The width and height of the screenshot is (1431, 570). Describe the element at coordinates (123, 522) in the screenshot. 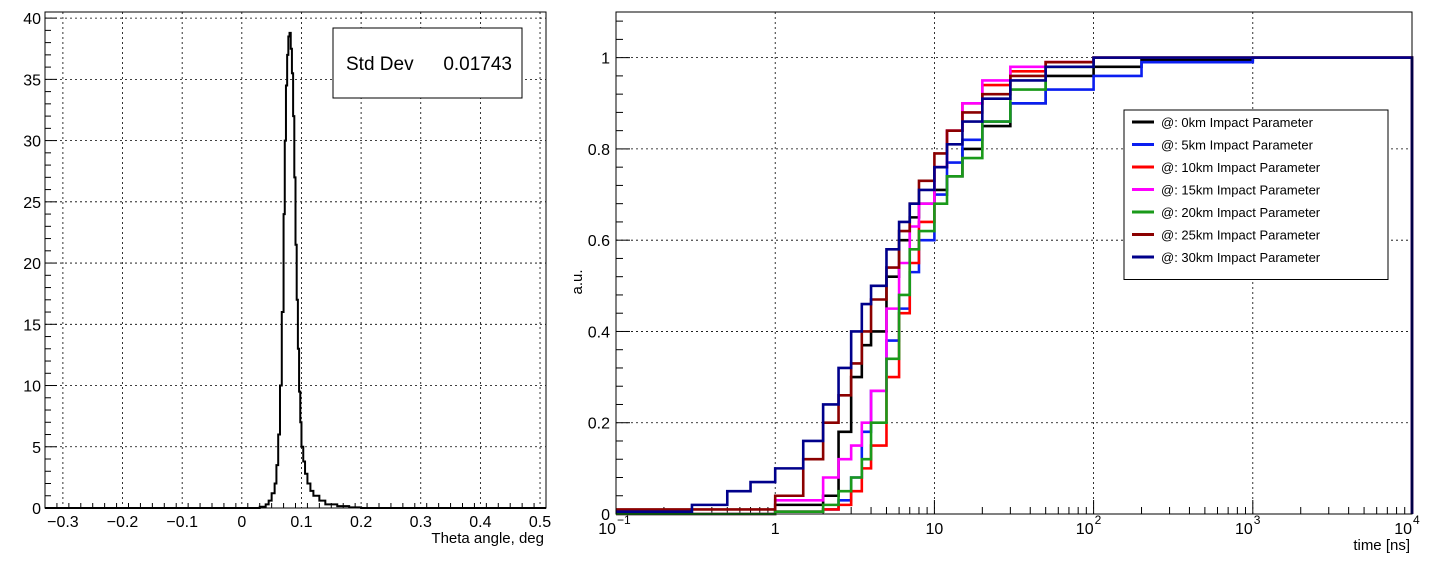

I see `x-tick-label: −0.2` at that location.